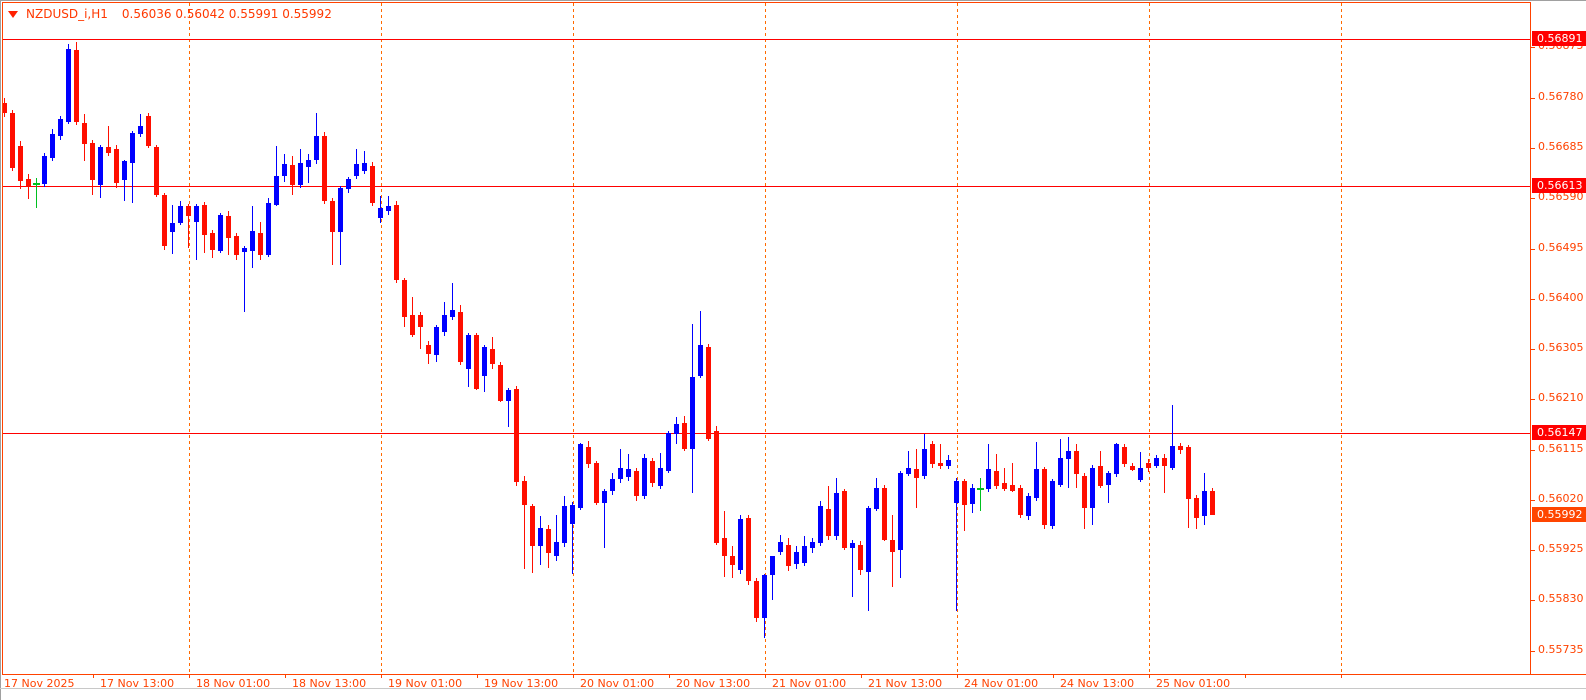 The height and width of the screenshot is (700, 1586). What do you see at coordinates (1530, 338) in the screenshot?
I see `frame-right` at bounding box center [1530, 338].